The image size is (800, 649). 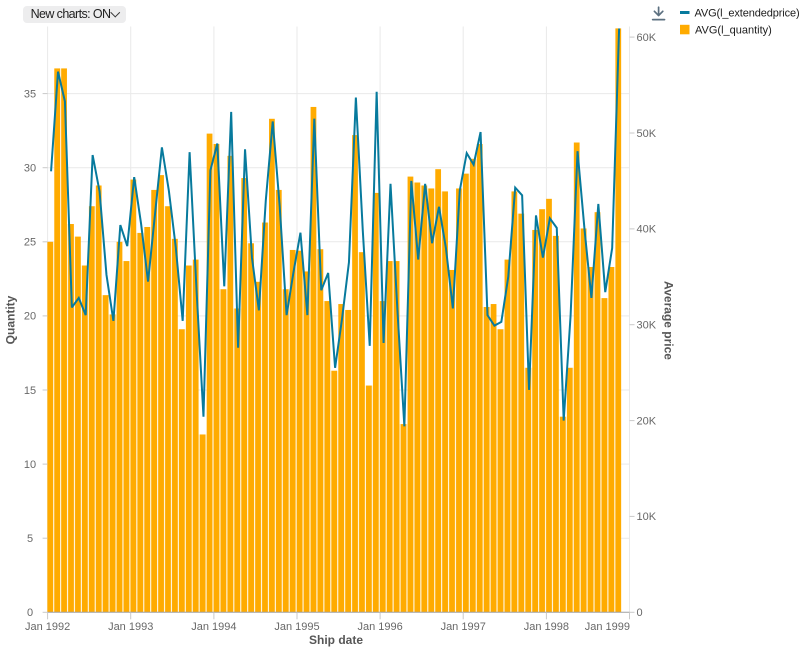 What do you see at coordinates (669, 320) in the screenshot?
I see `svg-text: Average price` at bounding box center [669, 320].